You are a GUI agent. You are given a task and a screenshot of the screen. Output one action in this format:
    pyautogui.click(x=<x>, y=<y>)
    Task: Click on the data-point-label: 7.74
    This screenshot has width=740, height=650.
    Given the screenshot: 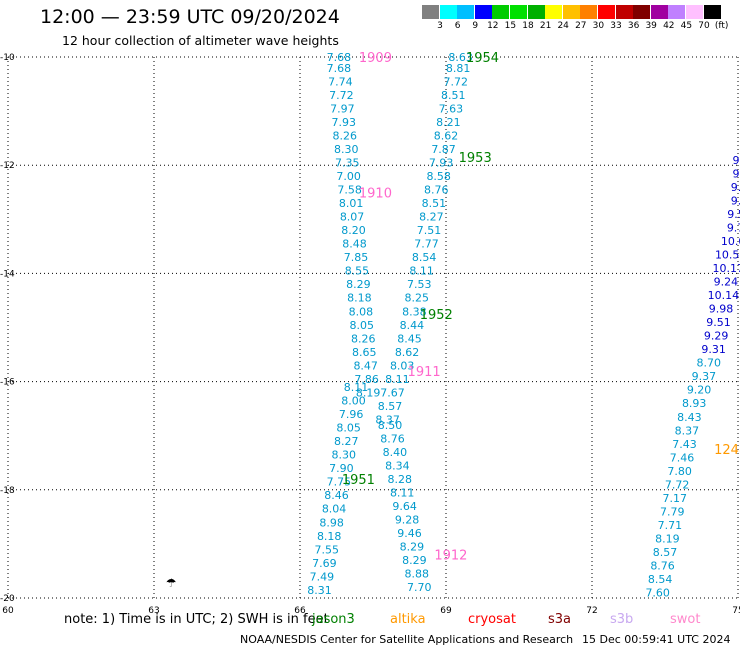 What is the action you would take?
    pyautogui.click(x=340, y=81)
    